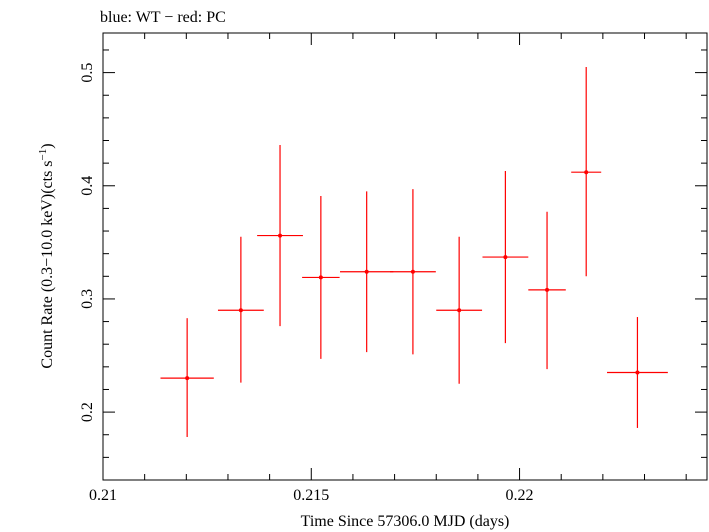  Describe the element at coordinates (311, 495) in the screenshot. I see `x-tick-label: 0.215` at that location.